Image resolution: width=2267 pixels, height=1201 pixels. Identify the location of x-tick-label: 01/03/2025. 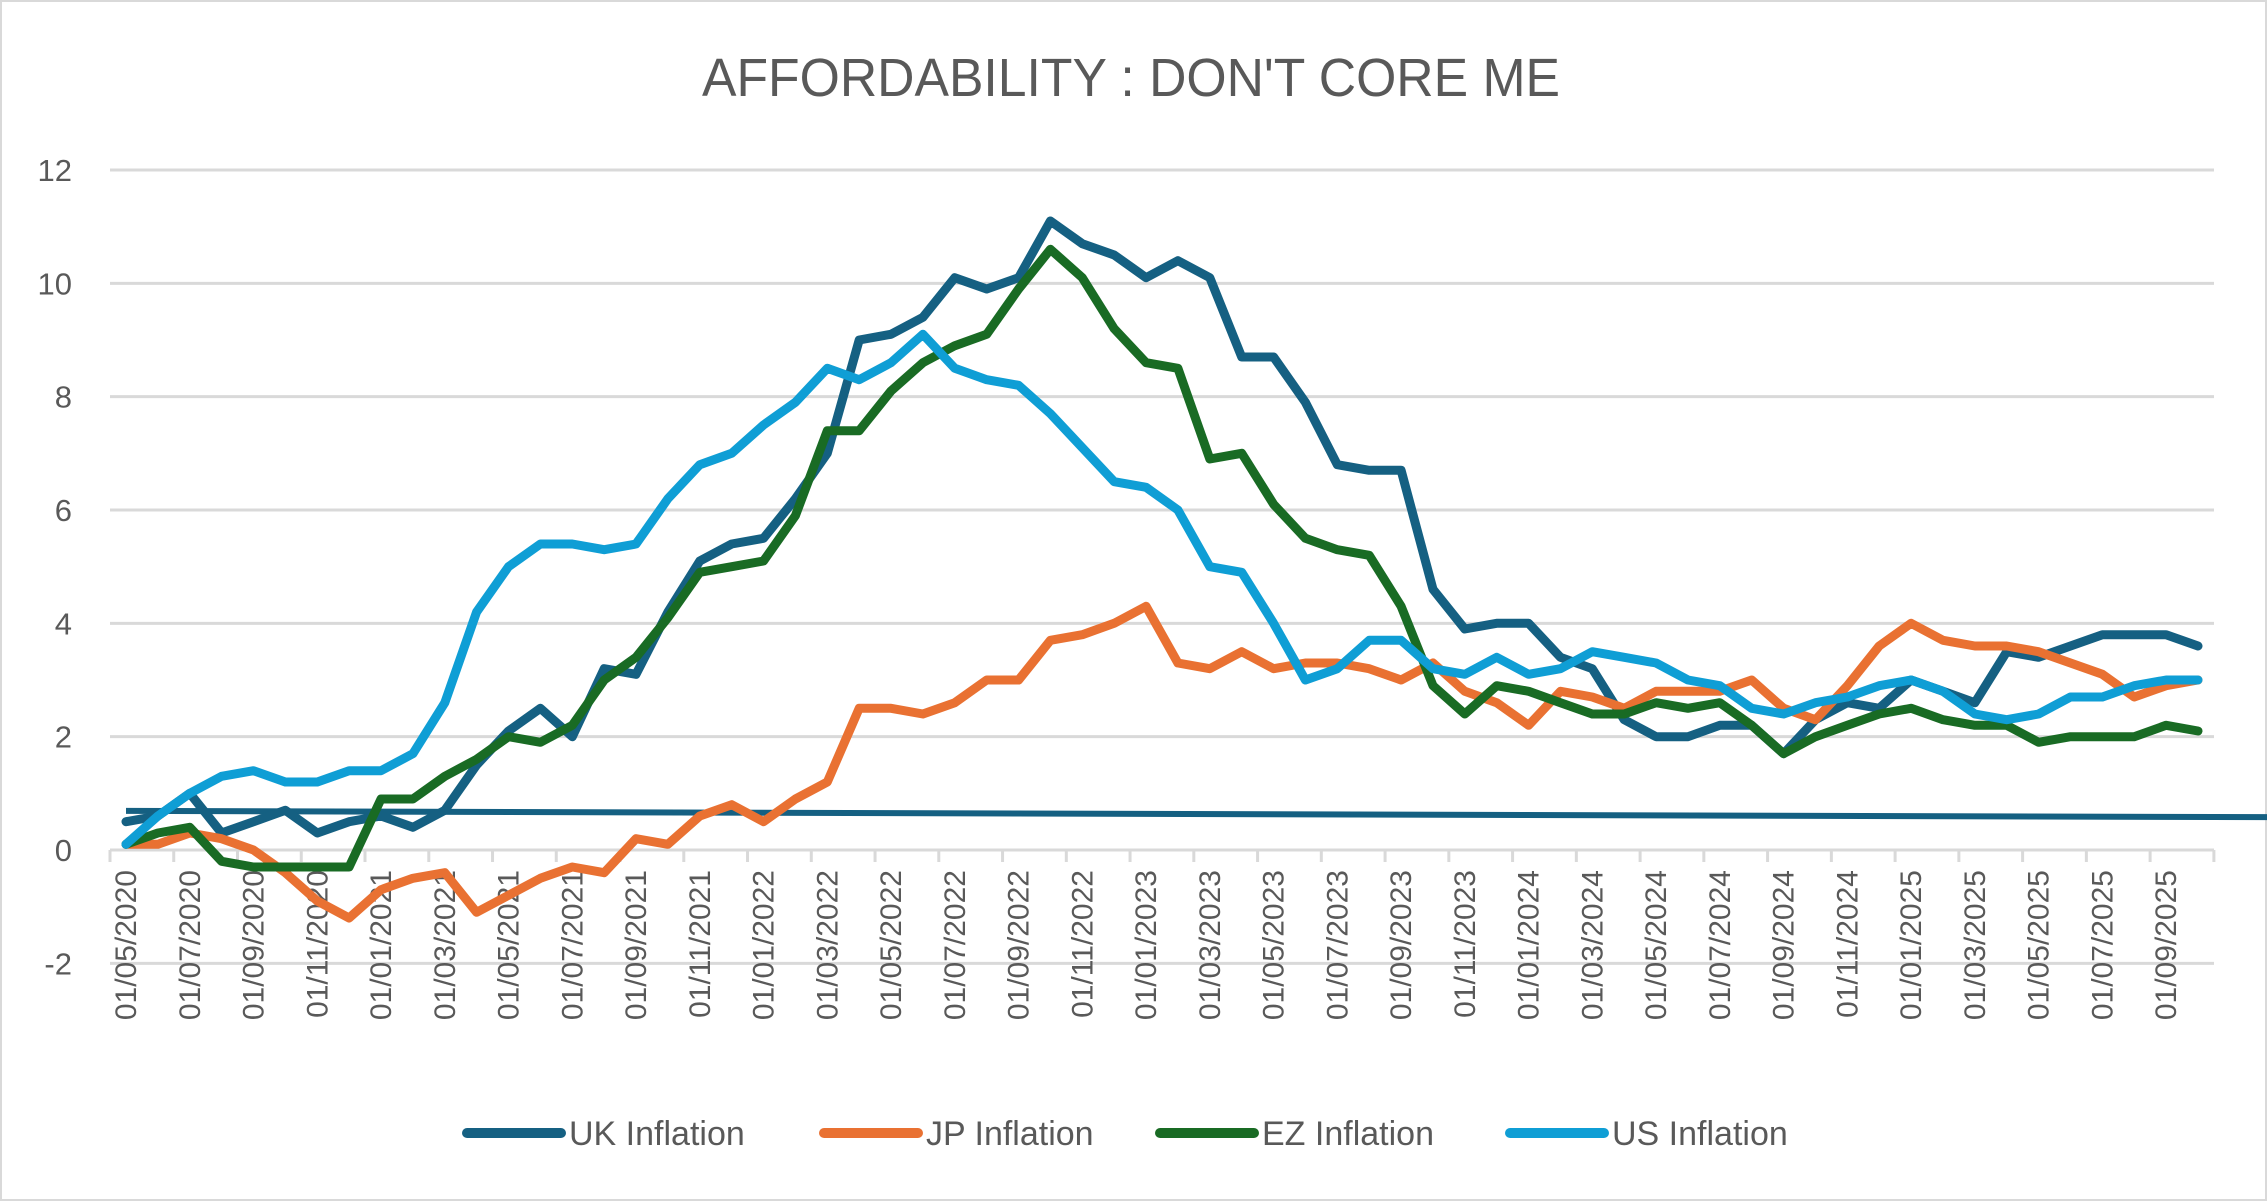
(1975, 945).